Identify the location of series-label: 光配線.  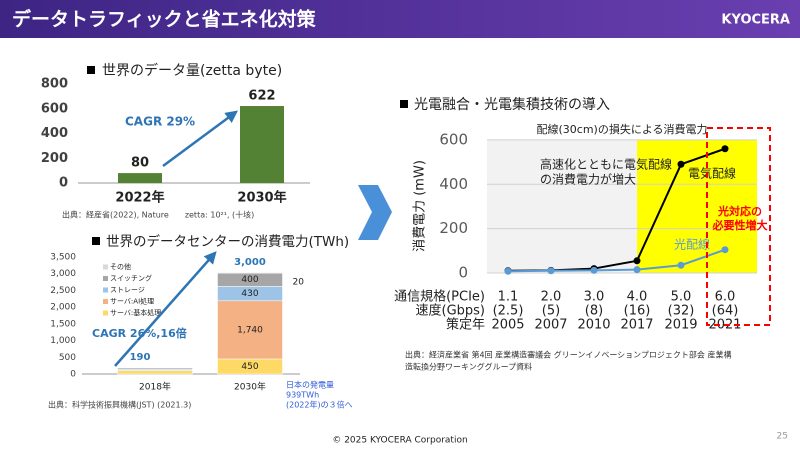
(692, 244).